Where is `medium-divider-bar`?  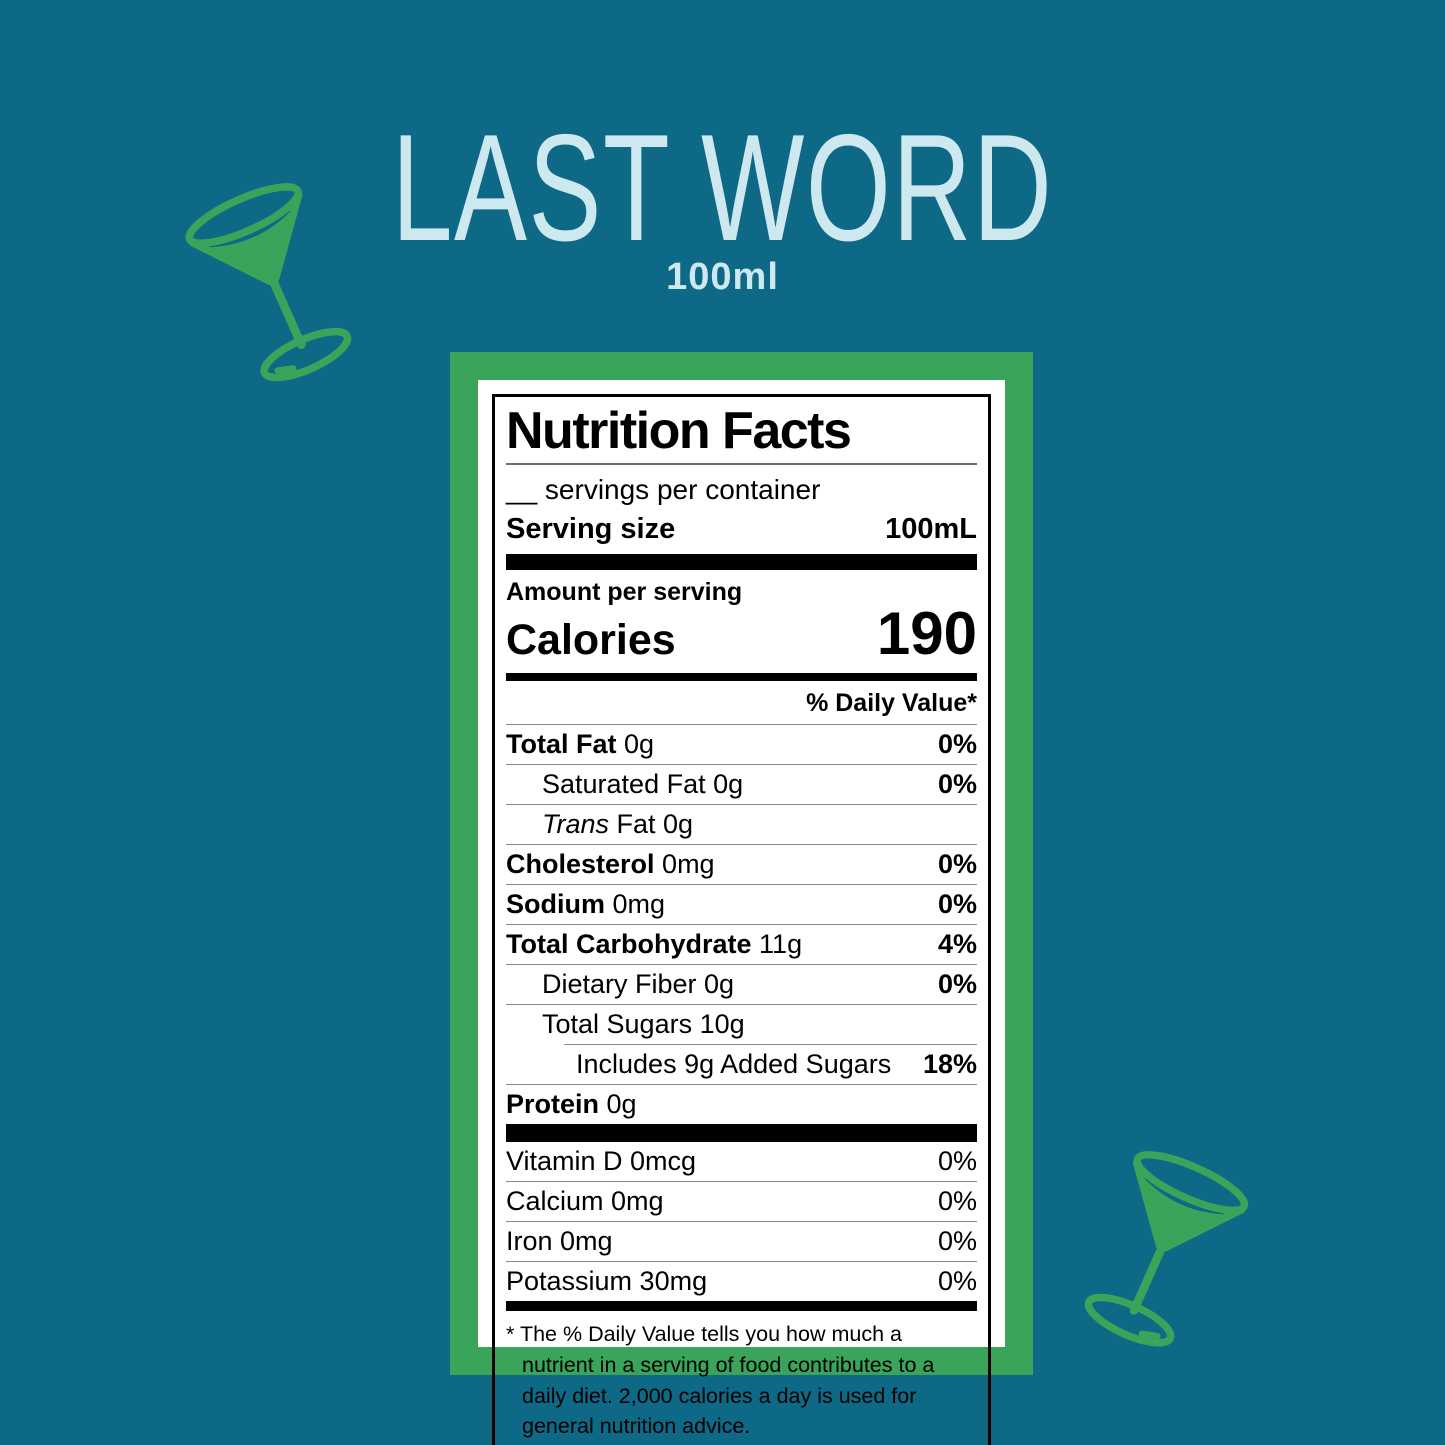 medium-divider-bar is located at coordinates (741, 677).